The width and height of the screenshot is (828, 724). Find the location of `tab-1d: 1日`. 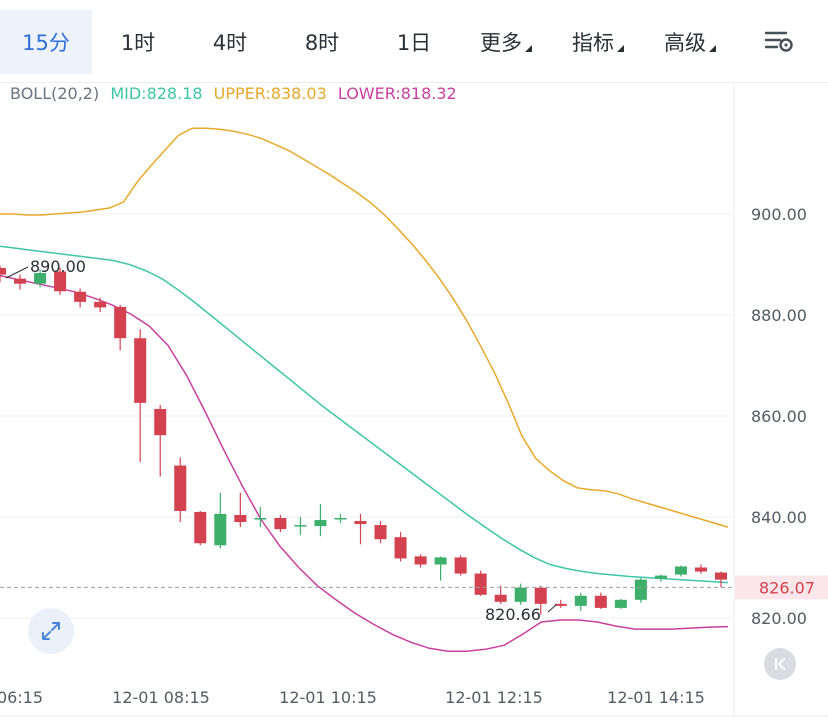

tab-1d: 1日 is located at coordinates (414, 43).